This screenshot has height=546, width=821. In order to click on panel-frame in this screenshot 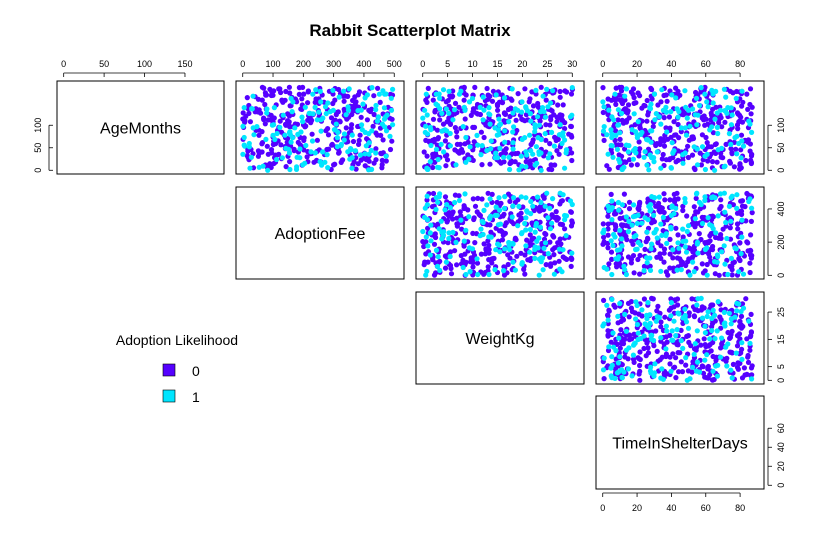, I will do `click(680, 233)`.